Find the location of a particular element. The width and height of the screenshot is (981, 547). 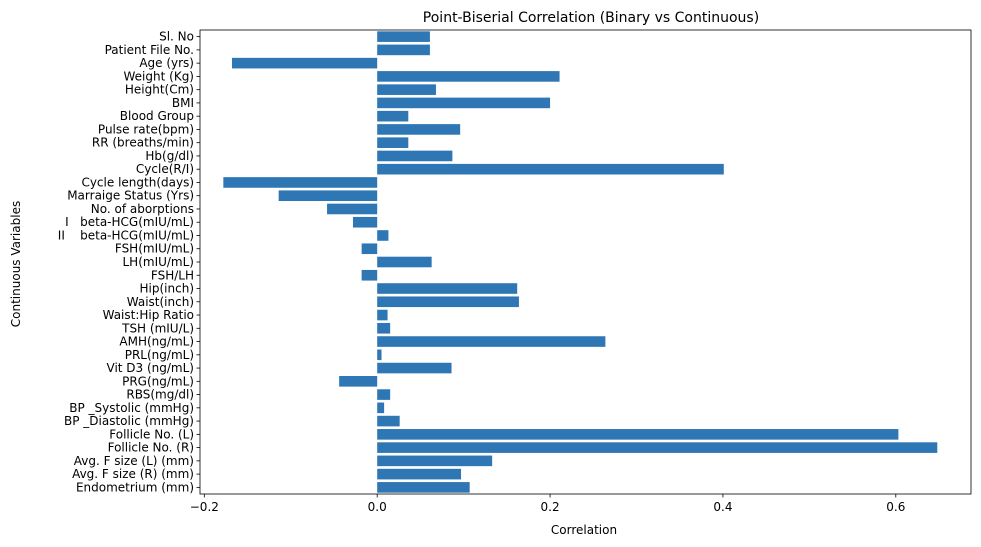

y-tick-label: AMH(ng/mL) is located at coordinates (156, 342).